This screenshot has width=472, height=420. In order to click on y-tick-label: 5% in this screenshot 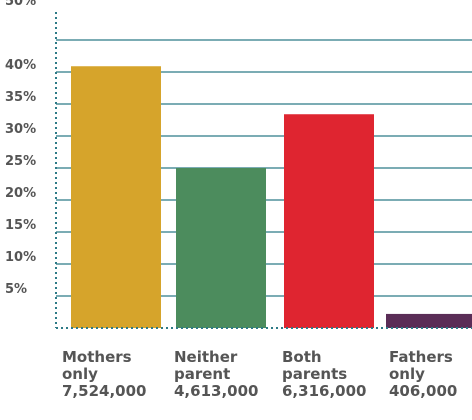, I will do `click(16, 289)`.